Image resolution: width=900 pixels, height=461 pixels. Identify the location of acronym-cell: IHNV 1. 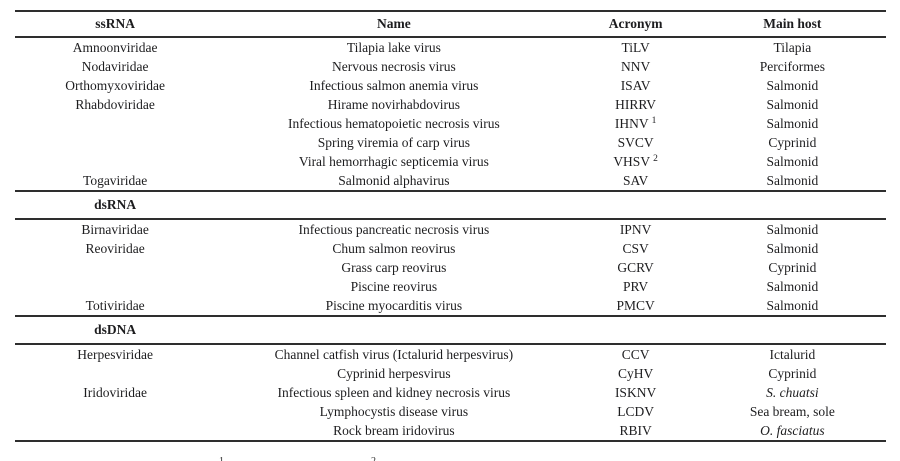
(635, 123).